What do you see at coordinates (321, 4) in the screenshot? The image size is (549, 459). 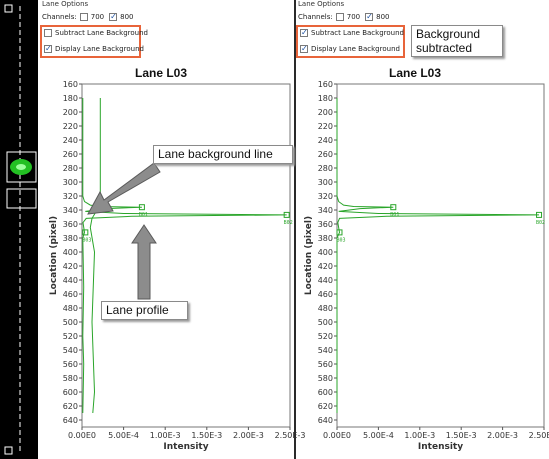 I see `lane-options-label-right: Lane Options` at bounding box center [321, 4].